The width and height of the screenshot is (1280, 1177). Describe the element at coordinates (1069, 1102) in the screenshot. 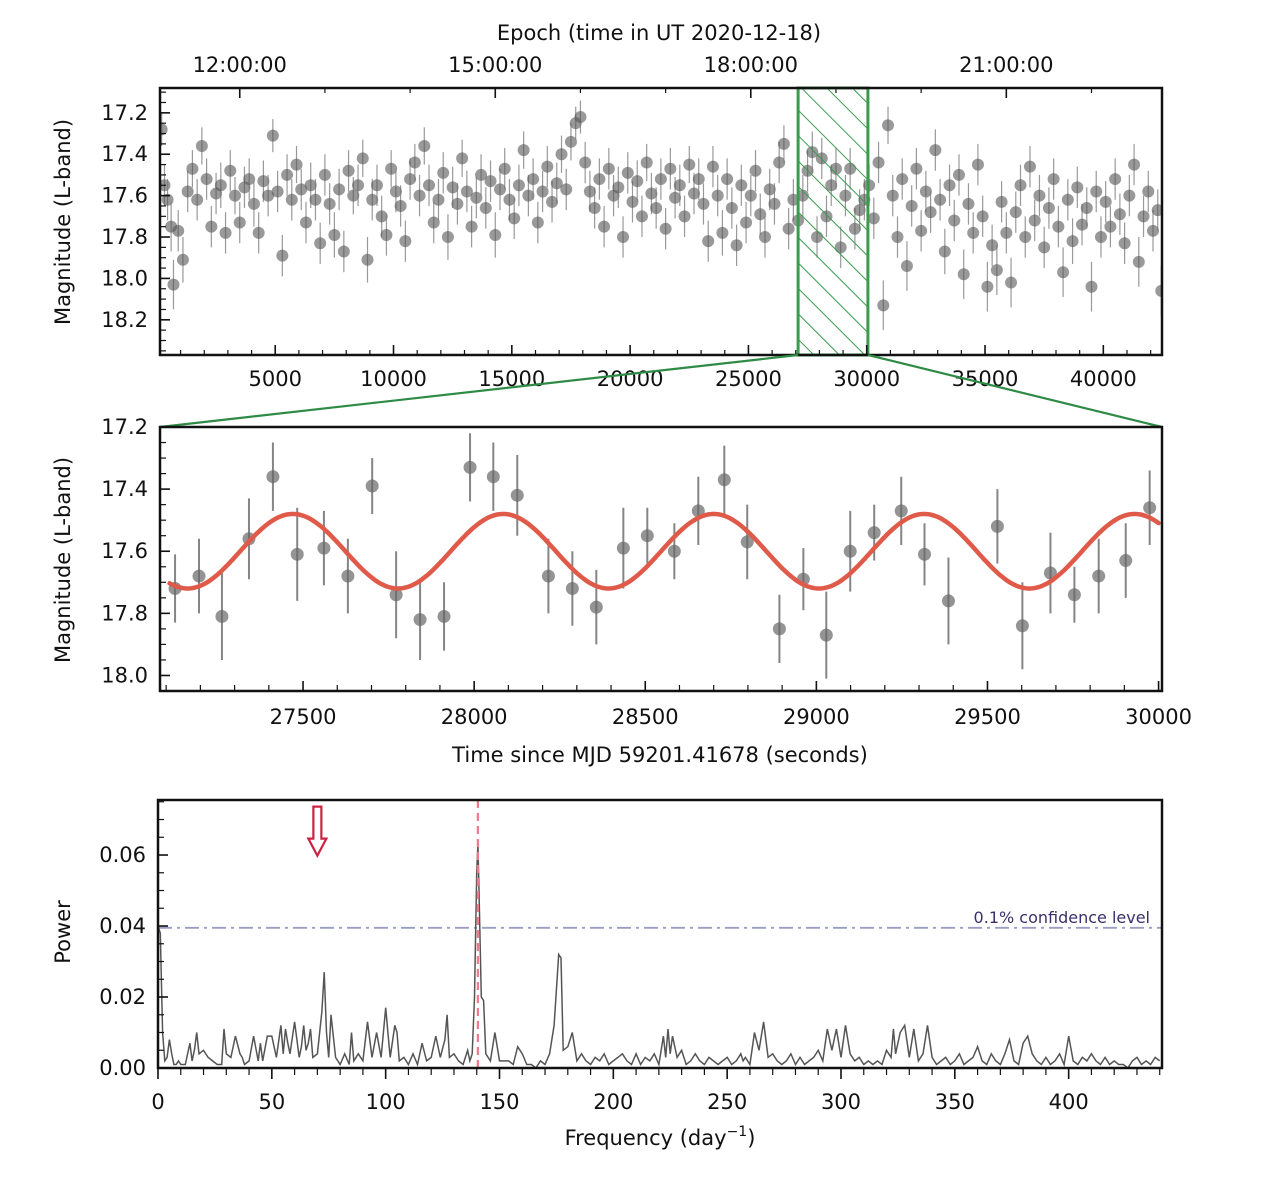

I see `x-tick-label: 400` at that location.